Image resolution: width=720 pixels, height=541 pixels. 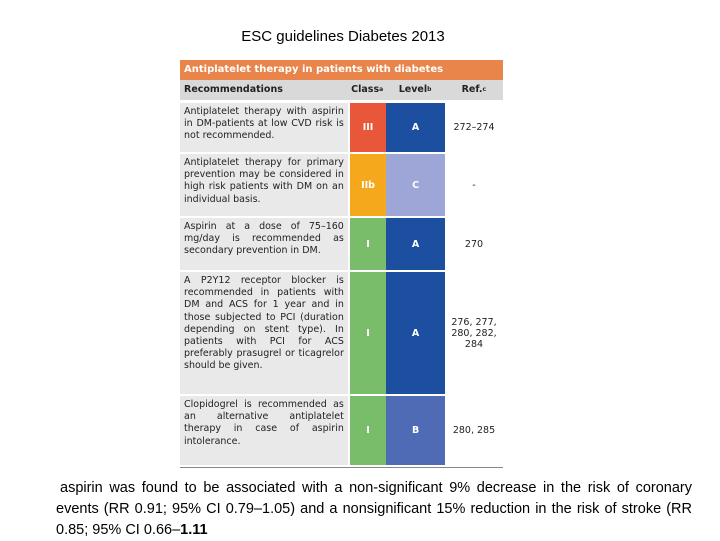 I want to click on ref-cell: 276, 277, 280, 282, 284, so click(x=474, y=333).